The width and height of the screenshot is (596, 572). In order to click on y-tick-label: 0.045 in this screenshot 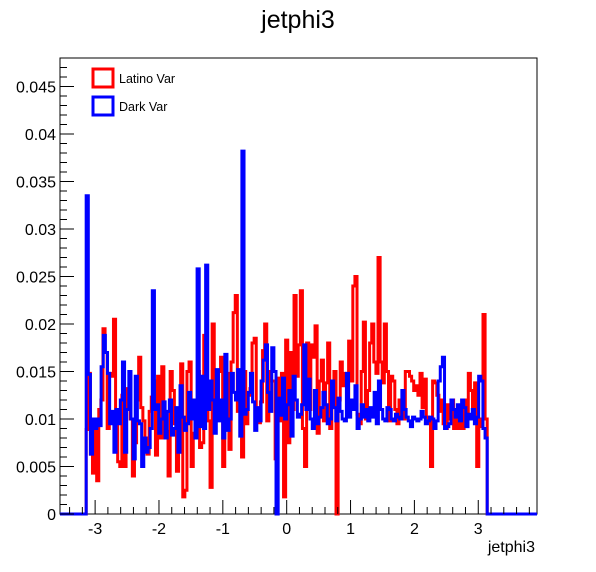, I will do `click(36, 88)`.